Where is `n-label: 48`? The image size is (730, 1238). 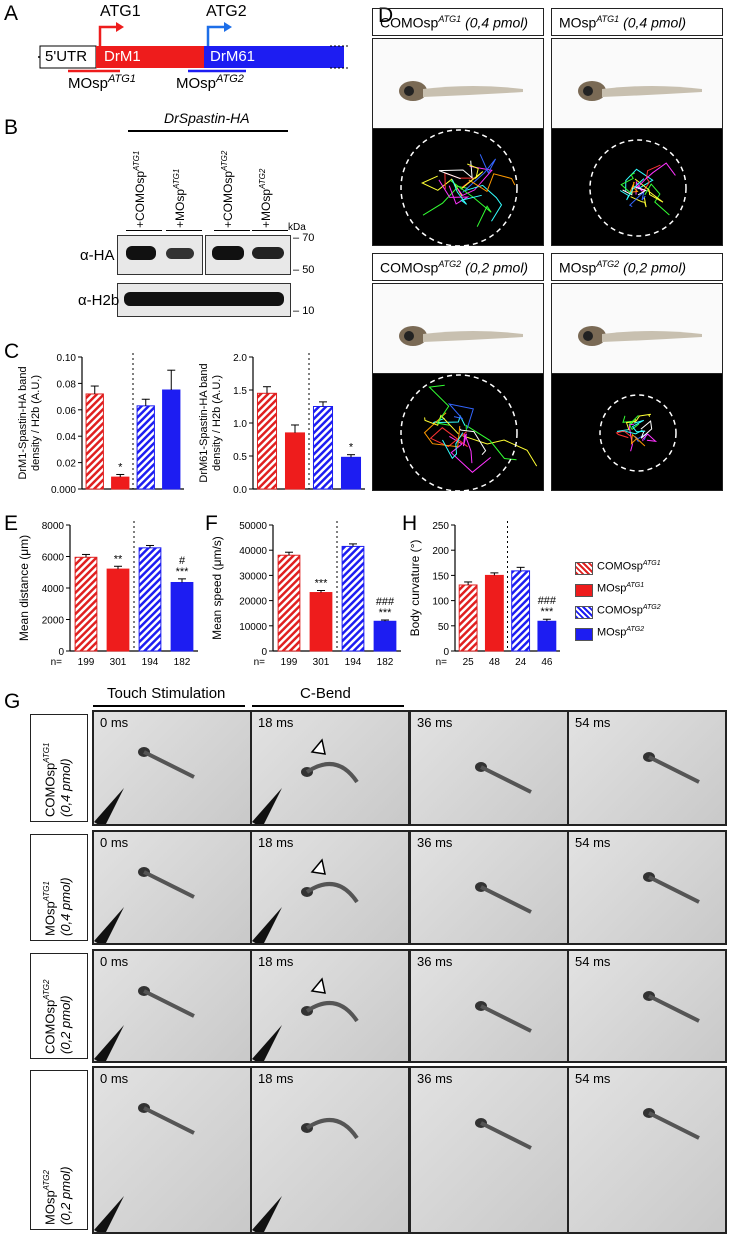
n-label: 48 is located at coordinates (495, 662).